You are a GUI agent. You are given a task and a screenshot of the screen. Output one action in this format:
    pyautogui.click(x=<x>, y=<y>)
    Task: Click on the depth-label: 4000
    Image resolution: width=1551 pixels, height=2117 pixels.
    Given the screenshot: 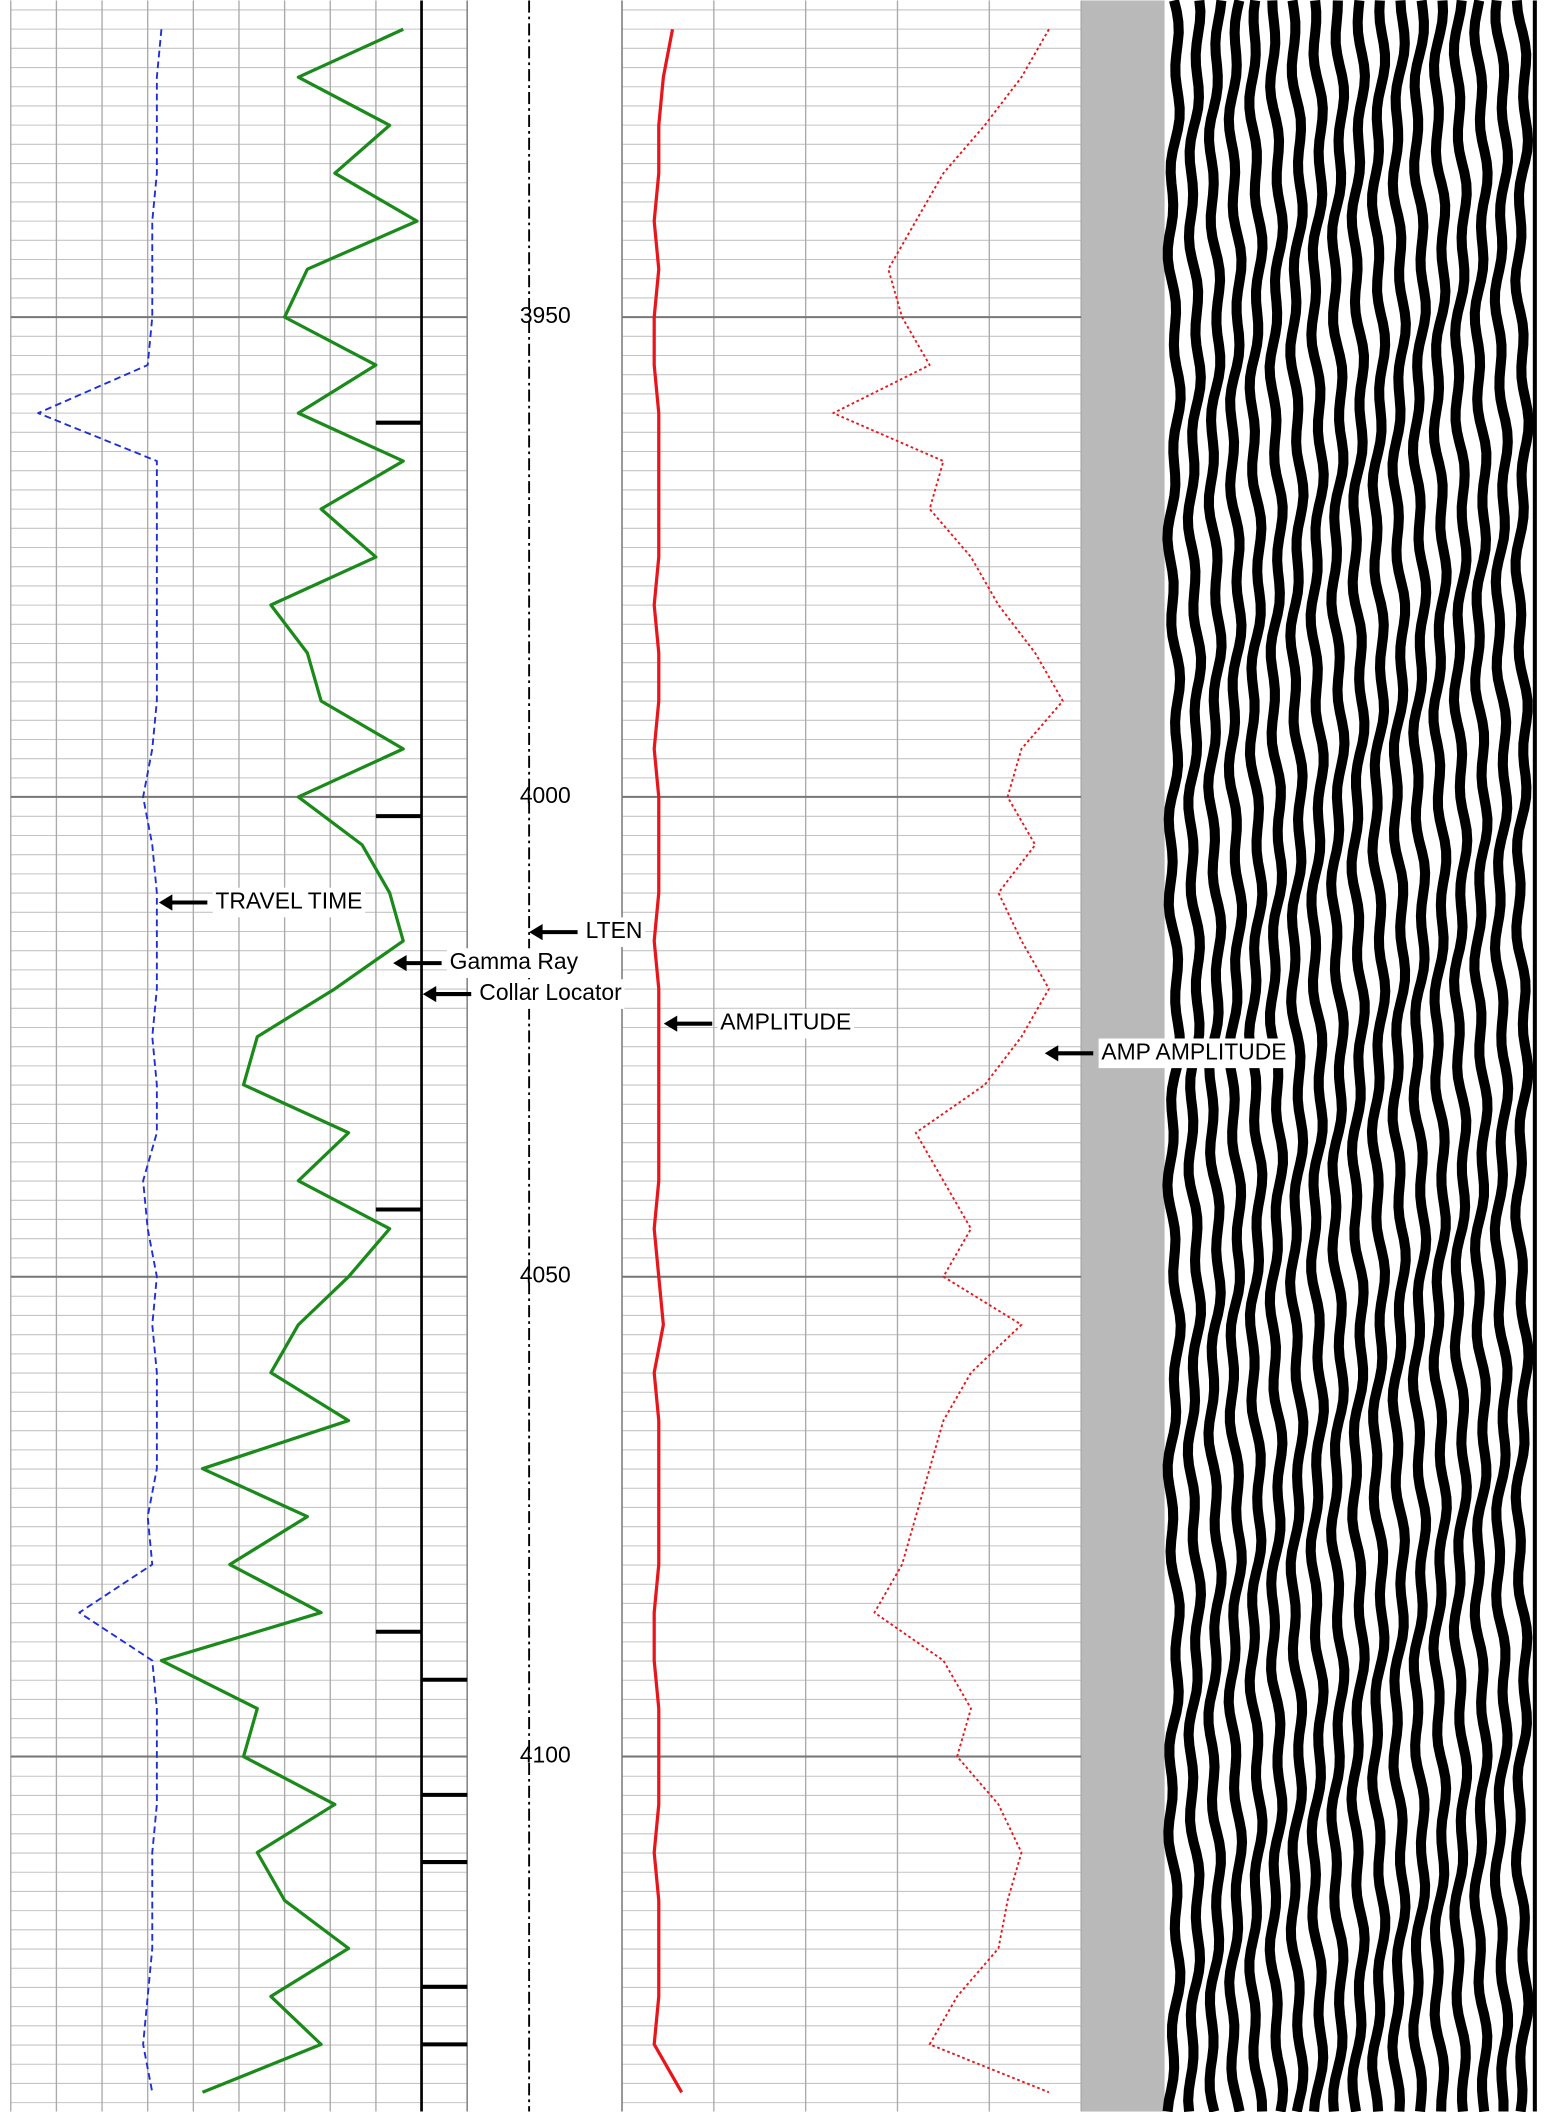 What is the action you would take?
    pyautogui.click(x=545, y=795)
    